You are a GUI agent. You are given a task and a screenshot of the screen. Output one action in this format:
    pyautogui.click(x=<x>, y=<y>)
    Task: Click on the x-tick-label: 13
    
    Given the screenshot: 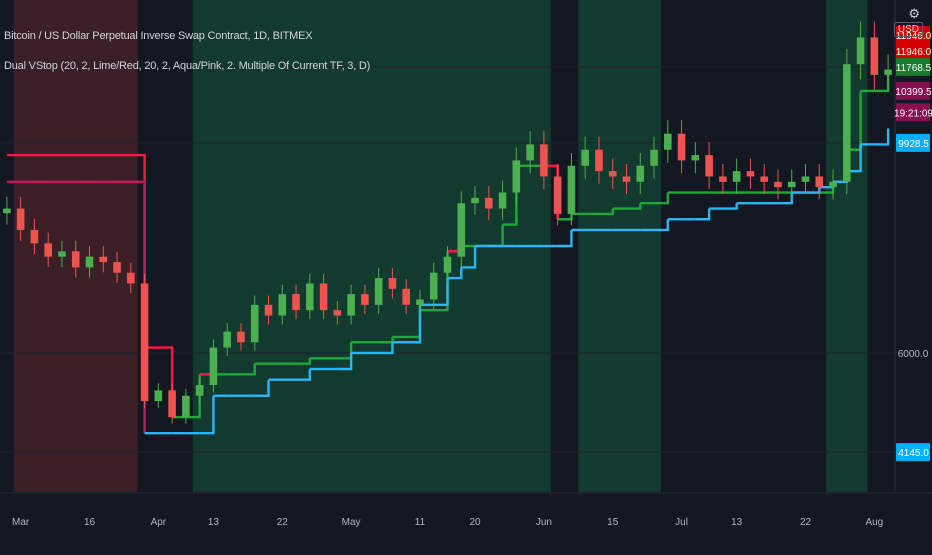 What is the action you would take?
    pyautogui.click(x=214, y=522)
    